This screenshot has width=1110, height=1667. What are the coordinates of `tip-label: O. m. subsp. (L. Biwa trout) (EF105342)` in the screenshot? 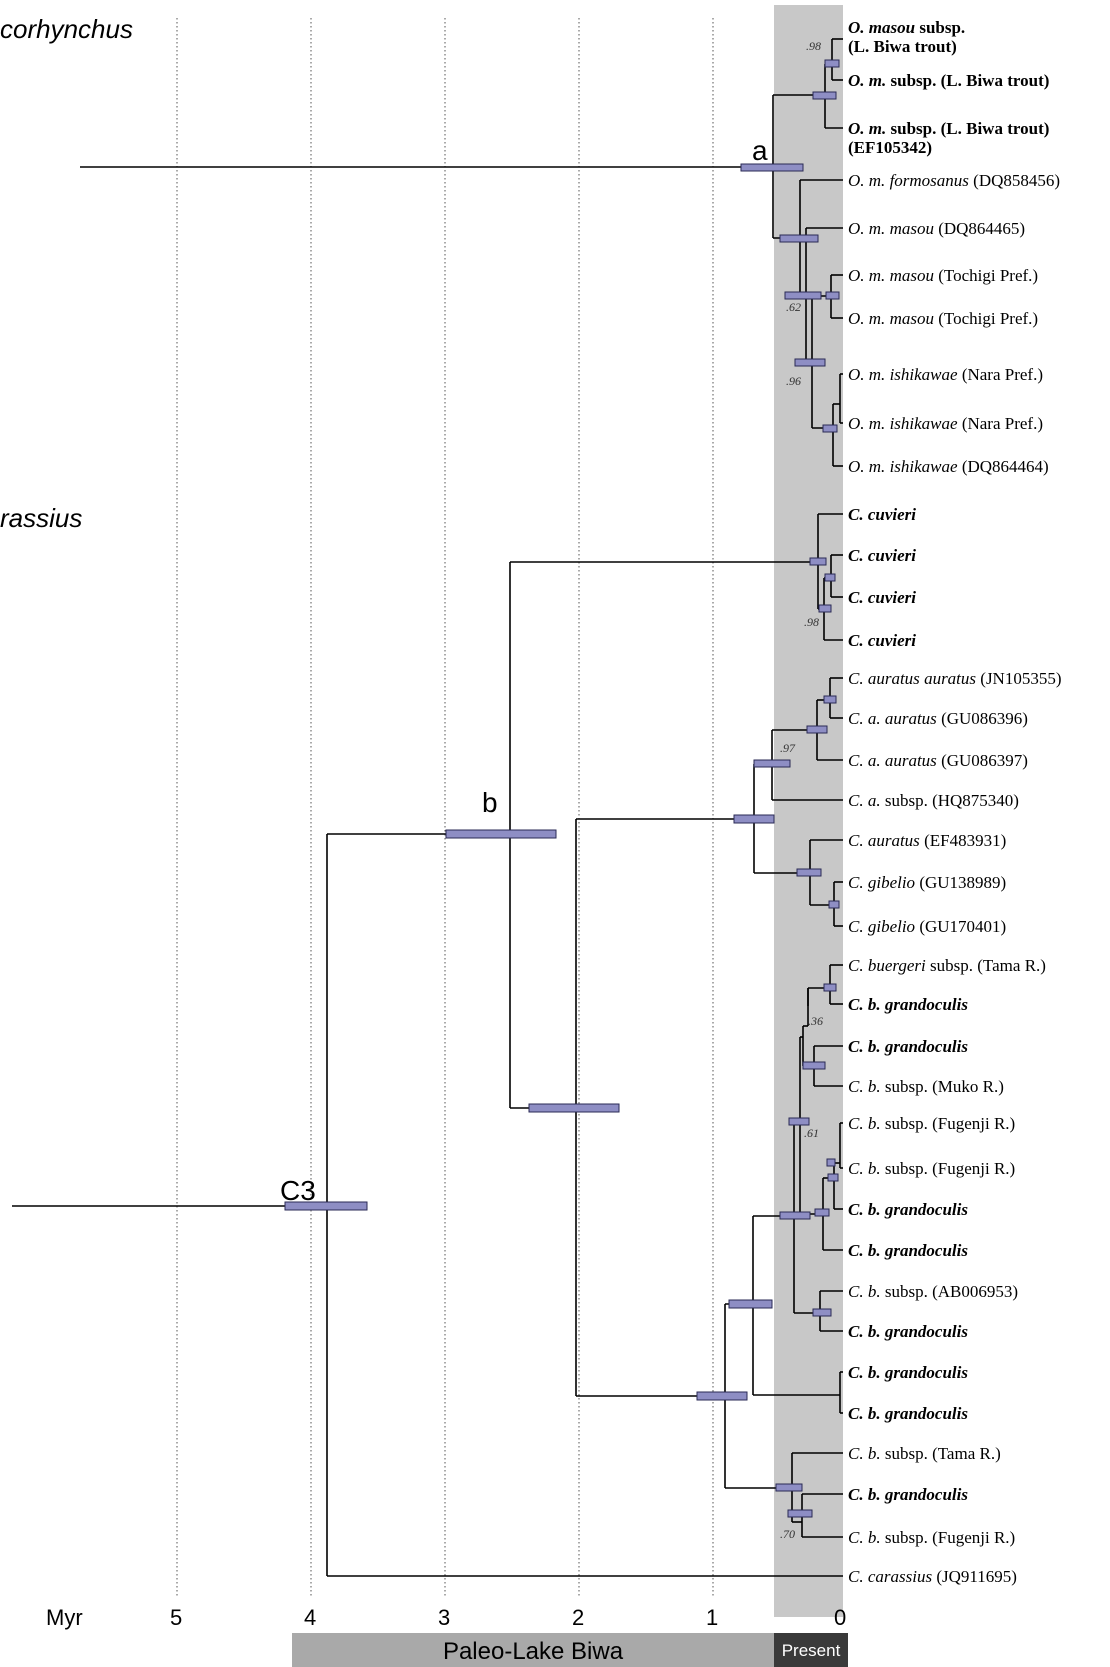 It's located at (948, 138).